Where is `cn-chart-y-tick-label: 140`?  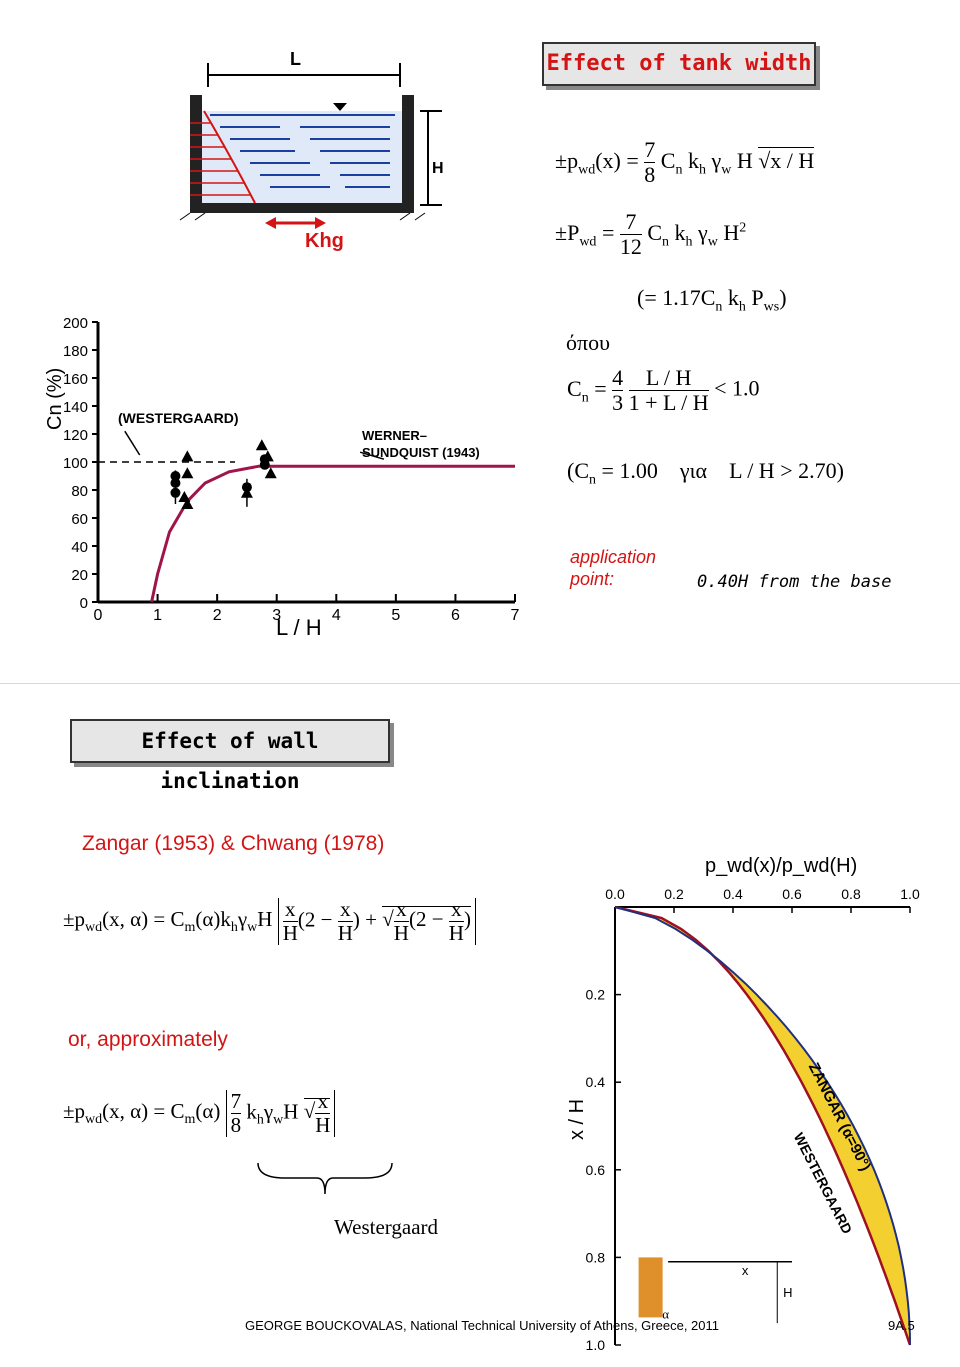 cn-chart-y-tick-label: 140 is located at coordinates (75, 407).